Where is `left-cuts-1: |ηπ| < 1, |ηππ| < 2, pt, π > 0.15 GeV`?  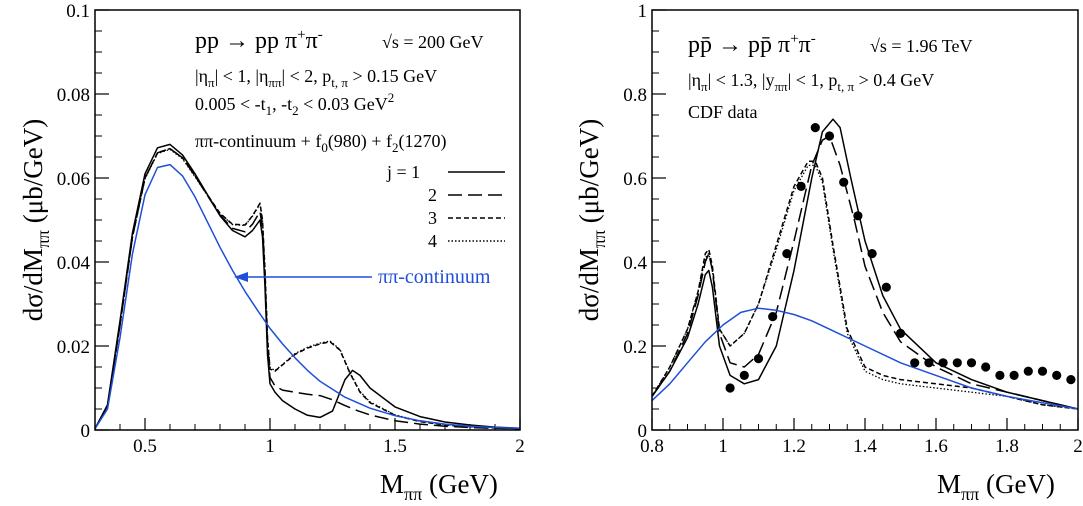
left-cuts-1: |ηπ| < 1, |ηππ| < 2, pt, π > 0.15 GeV is located at coordinates (316, 78).